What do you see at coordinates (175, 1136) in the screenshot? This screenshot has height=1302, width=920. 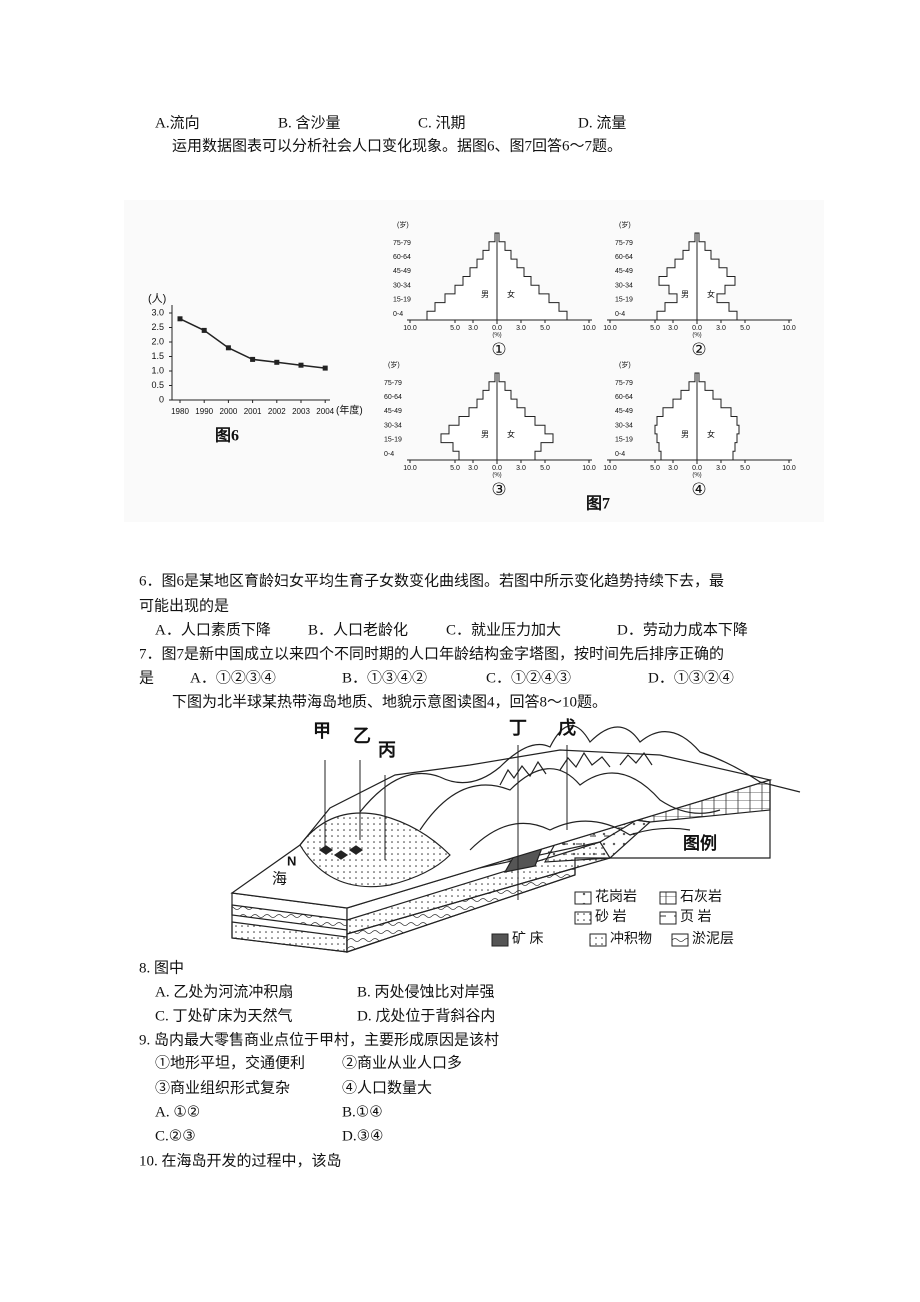 I see `question-text: C.②③` at bounding box center [175, 1136].